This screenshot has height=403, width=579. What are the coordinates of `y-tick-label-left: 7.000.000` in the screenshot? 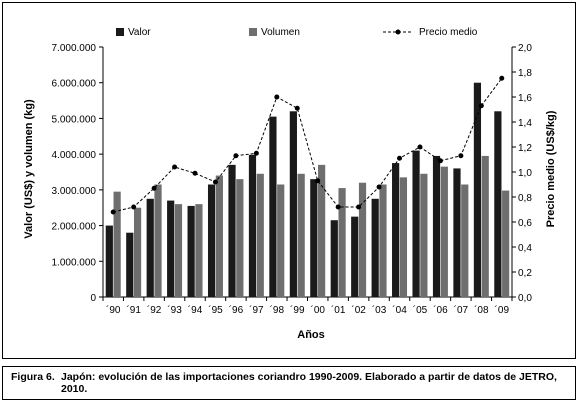 It's located at (74, 48).